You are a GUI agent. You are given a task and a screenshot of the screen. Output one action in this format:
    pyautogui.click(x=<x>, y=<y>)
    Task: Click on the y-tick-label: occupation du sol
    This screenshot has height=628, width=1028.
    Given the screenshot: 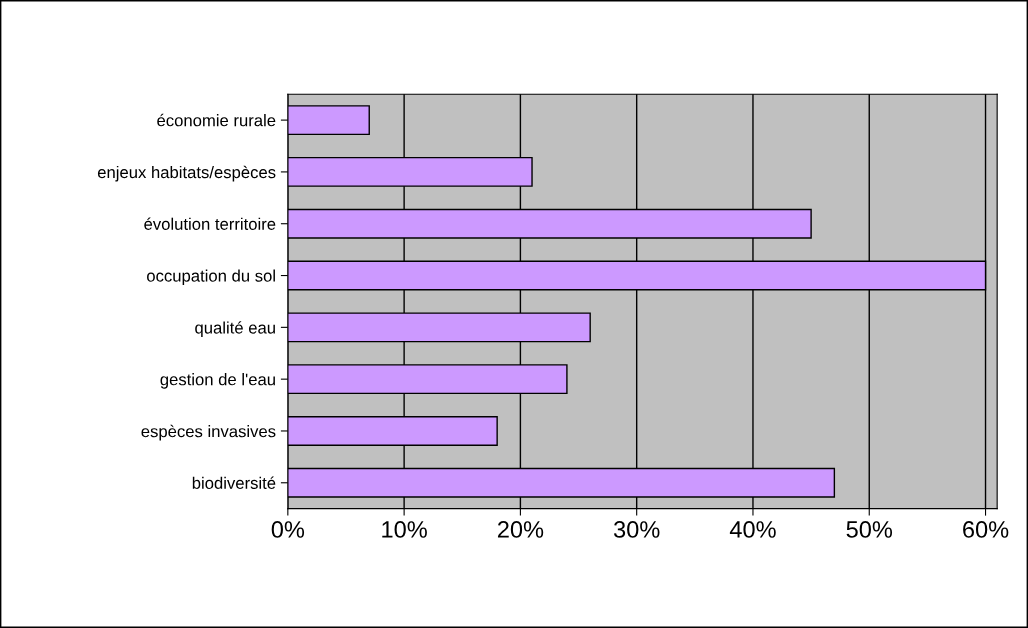 What is the action you would take?
    pyautogui.click(x=211, y=277)
    